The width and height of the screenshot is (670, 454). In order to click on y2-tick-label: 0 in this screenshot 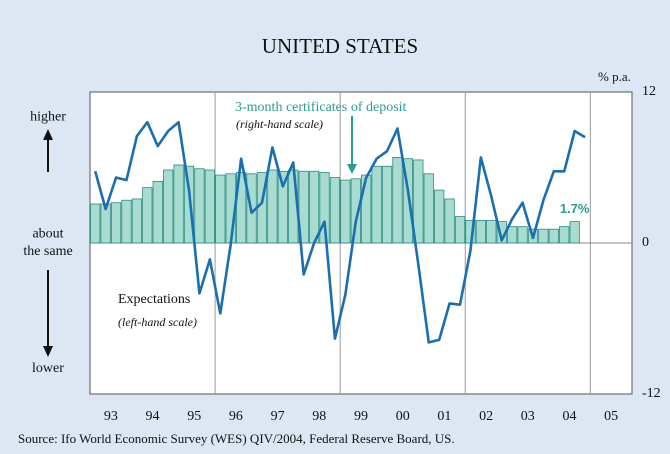, I will do `click(645, 242)`.